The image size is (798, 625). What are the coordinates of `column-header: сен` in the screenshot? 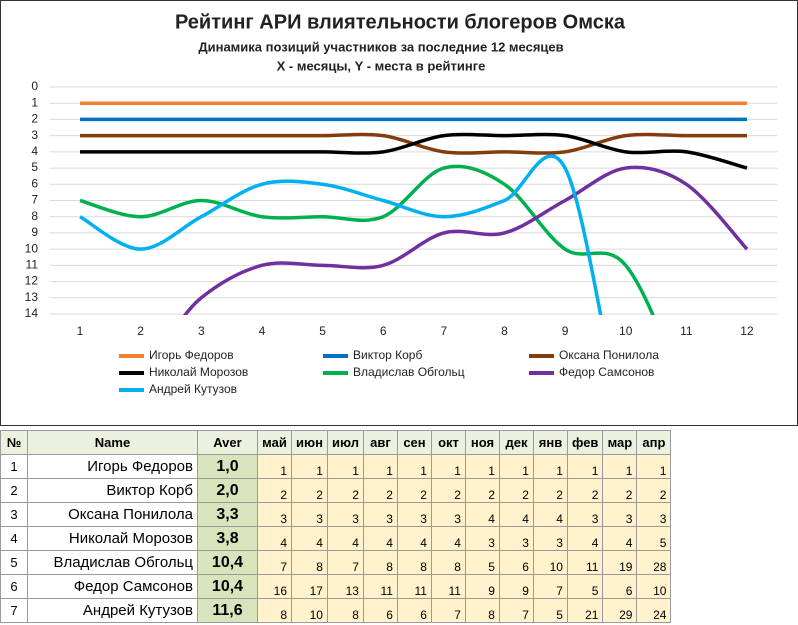 It's located at (414, 442).